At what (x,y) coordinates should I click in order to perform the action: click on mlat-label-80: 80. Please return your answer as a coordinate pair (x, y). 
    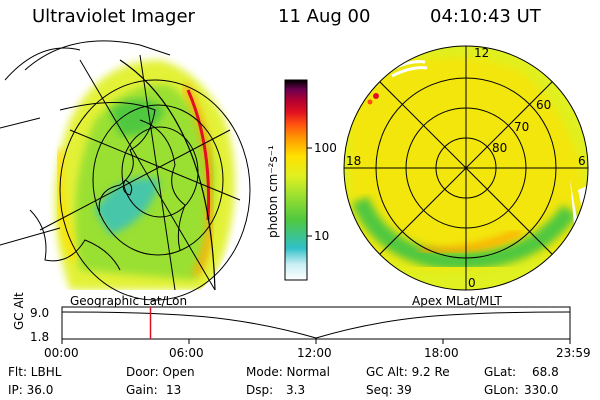
    Looking at the image, I should click on (500, 148).